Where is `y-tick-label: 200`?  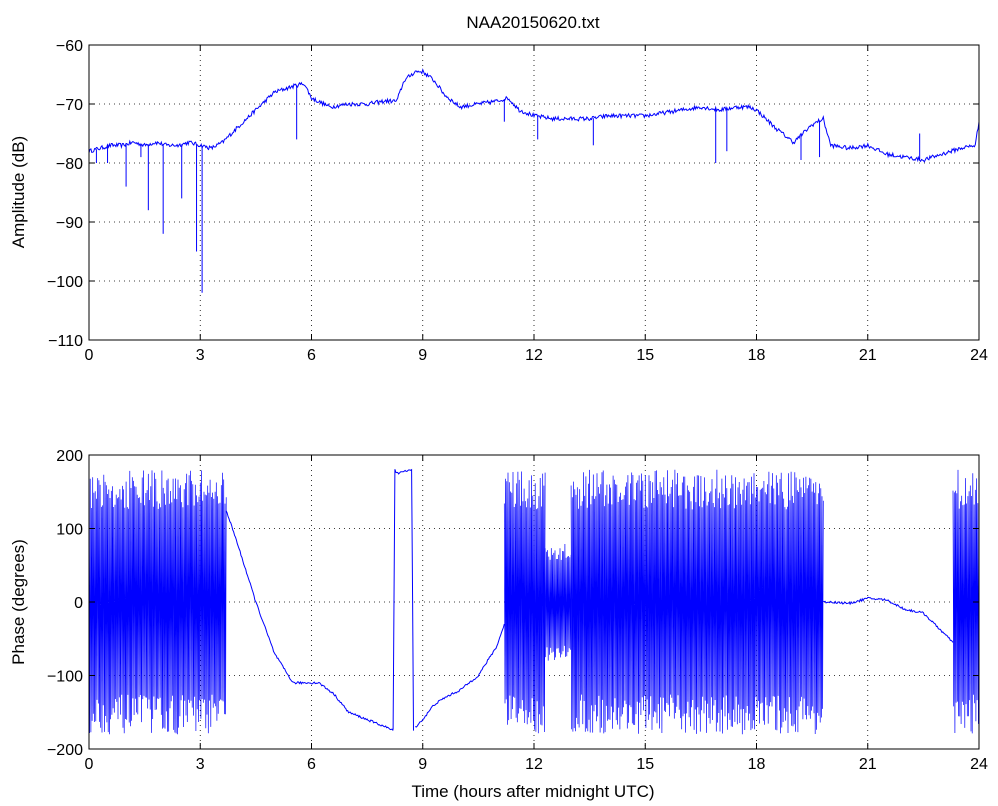 y-tick-label: 200 is located at coordinates (69, 456).